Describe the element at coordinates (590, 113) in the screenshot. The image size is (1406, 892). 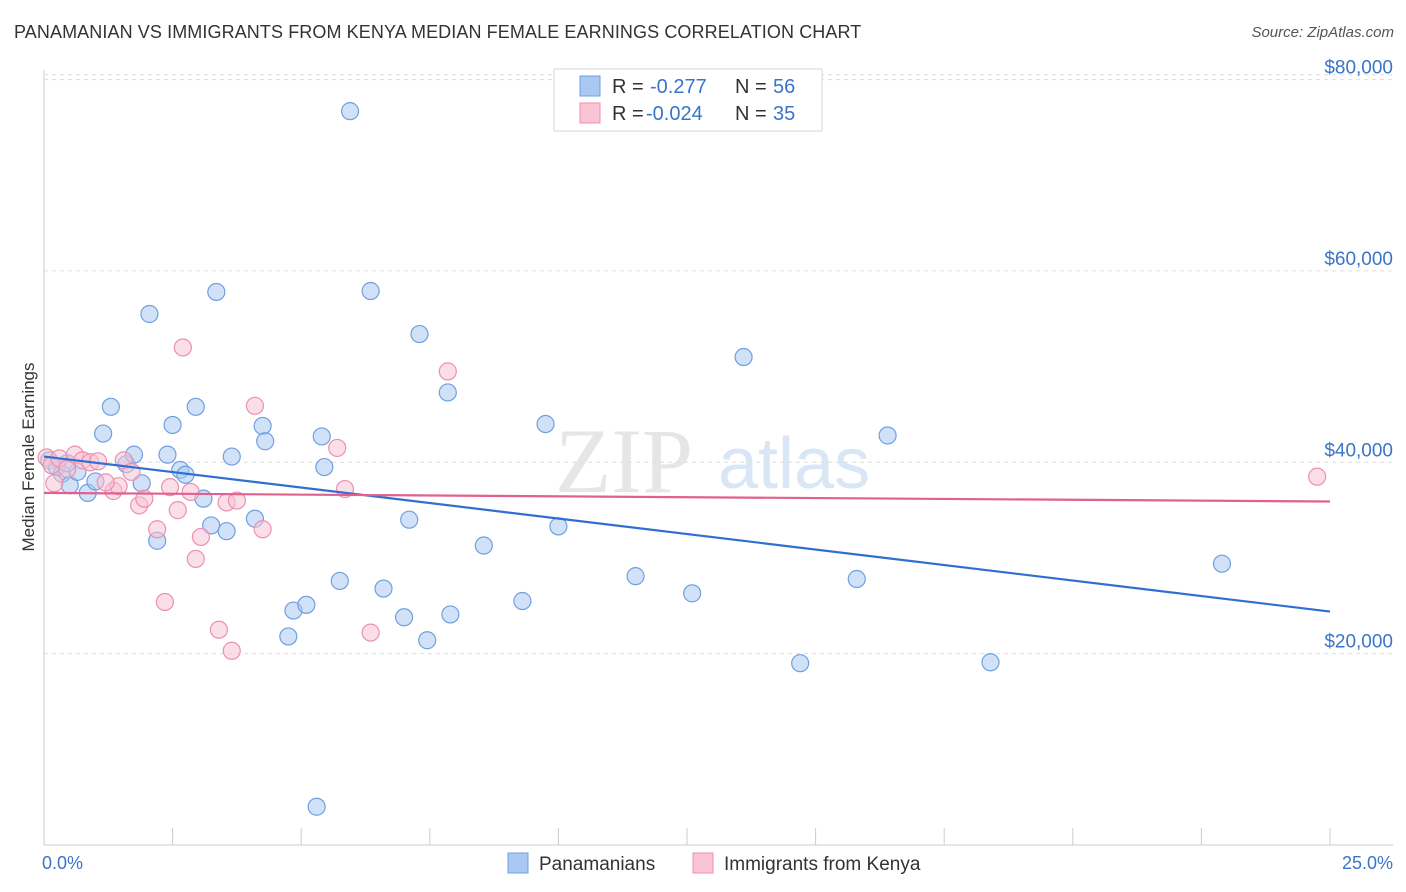
I see `stats-swatch-kenya` at that location.